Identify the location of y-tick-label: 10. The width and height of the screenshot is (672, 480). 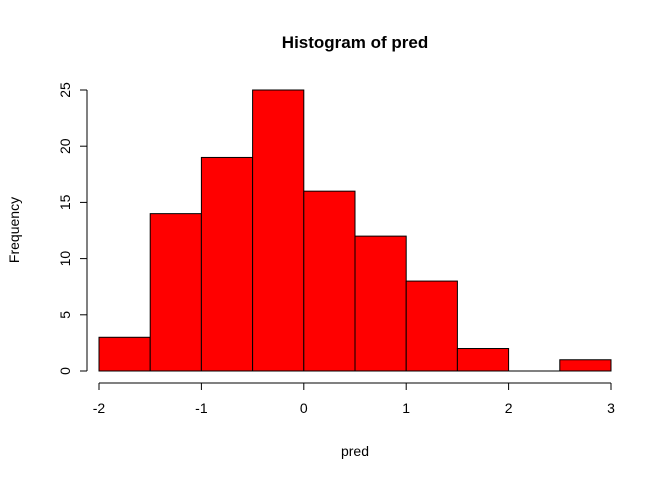
(65, 259).